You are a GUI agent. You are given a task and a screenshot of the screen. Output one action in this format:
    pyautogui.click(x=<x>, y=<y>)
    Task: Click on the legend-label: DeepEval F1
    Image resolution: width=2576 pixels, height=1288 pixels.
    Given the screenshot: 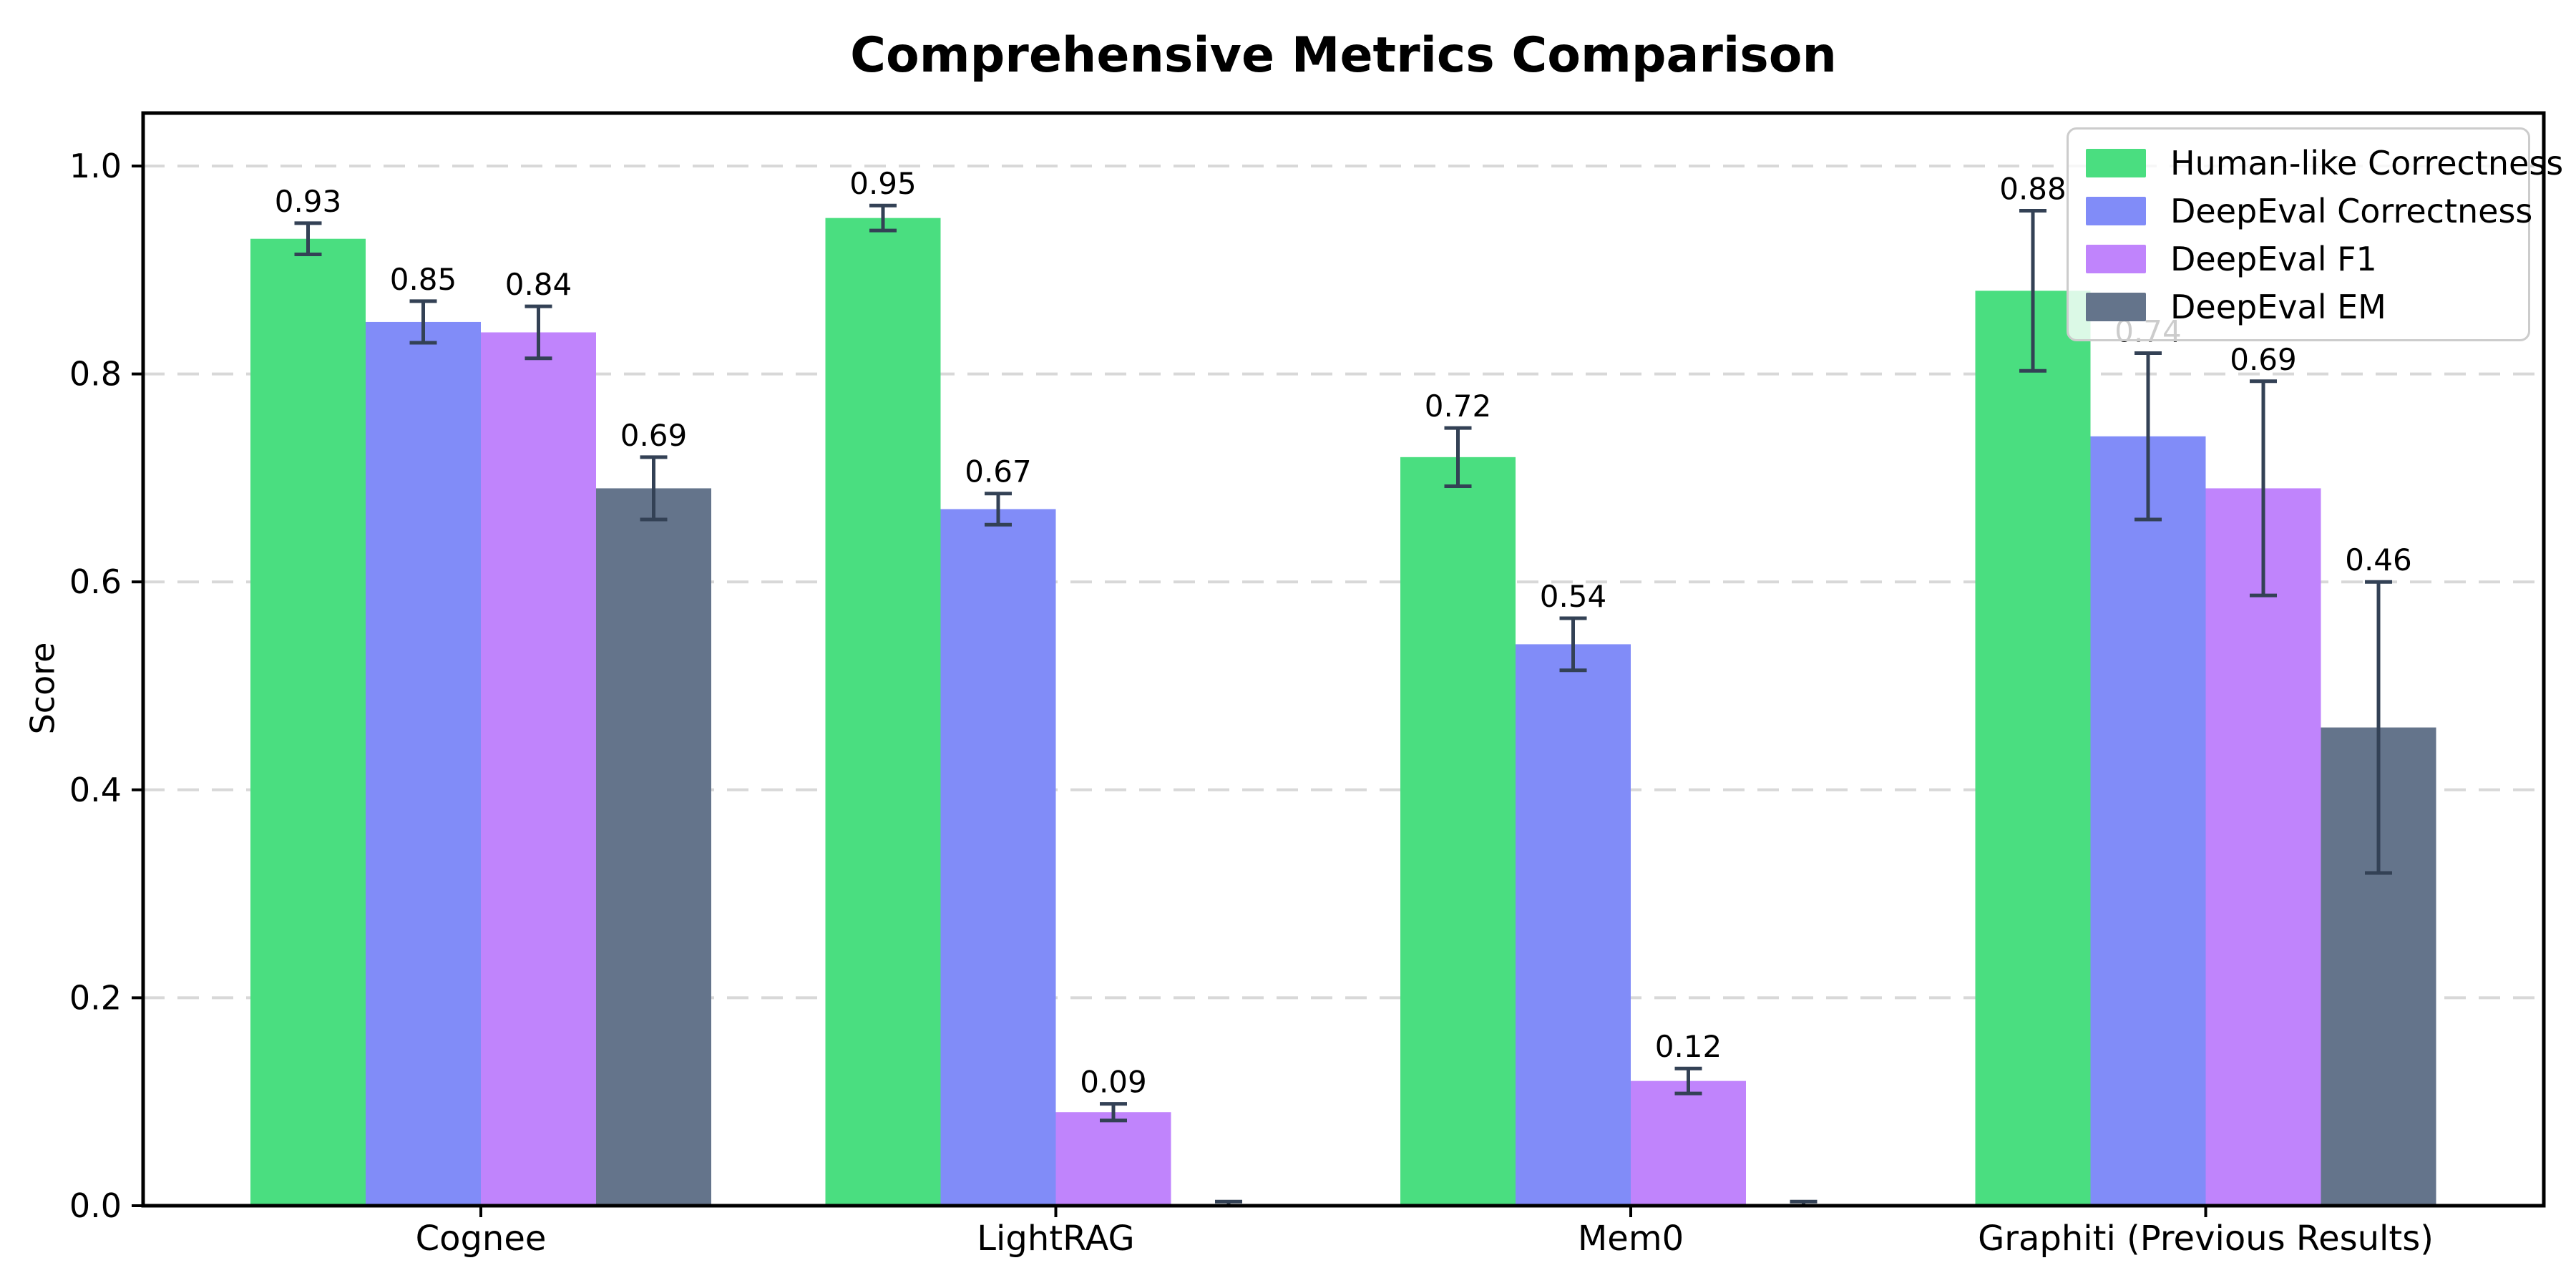 What is the action you would take?
    pyautogui.click(x=2273, y=259)
    